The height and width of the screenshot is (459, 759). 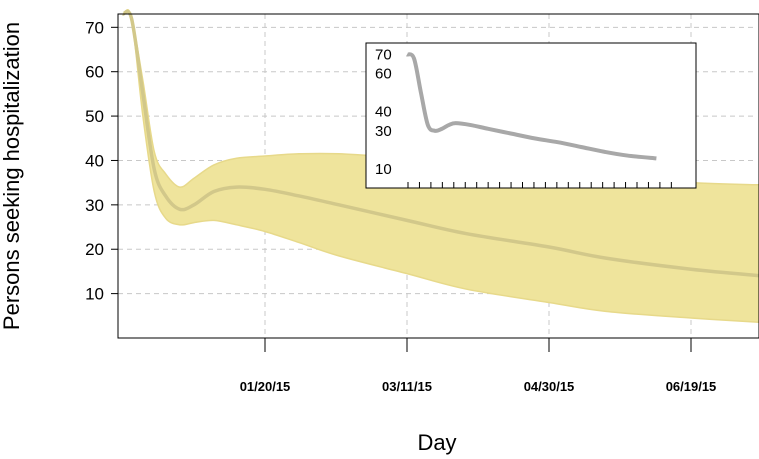 What do you see at coordinates (94, 160) in the screenshot?
I see `y-tick-label: 40` at bounding box center [94, 160].